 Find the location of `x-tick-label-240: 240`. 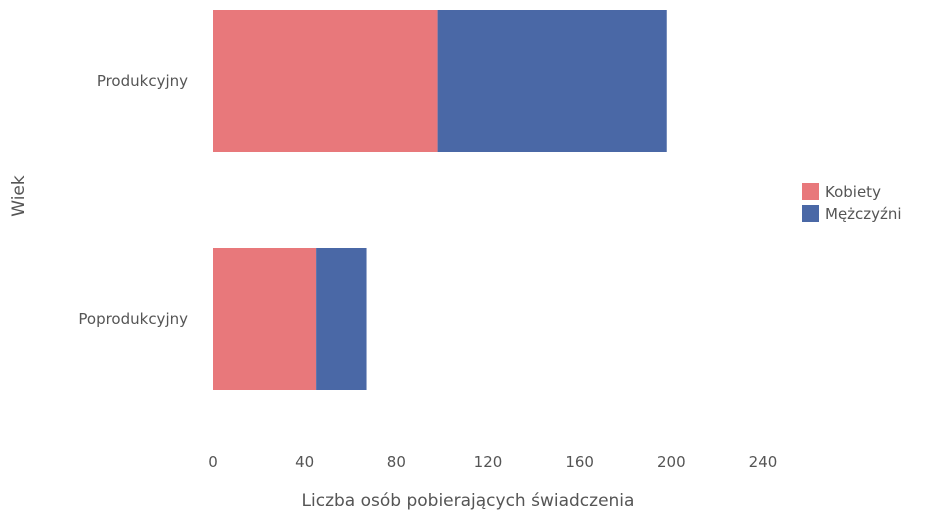

x-tick-label-240: 240 is located at coordinates (763, 462).